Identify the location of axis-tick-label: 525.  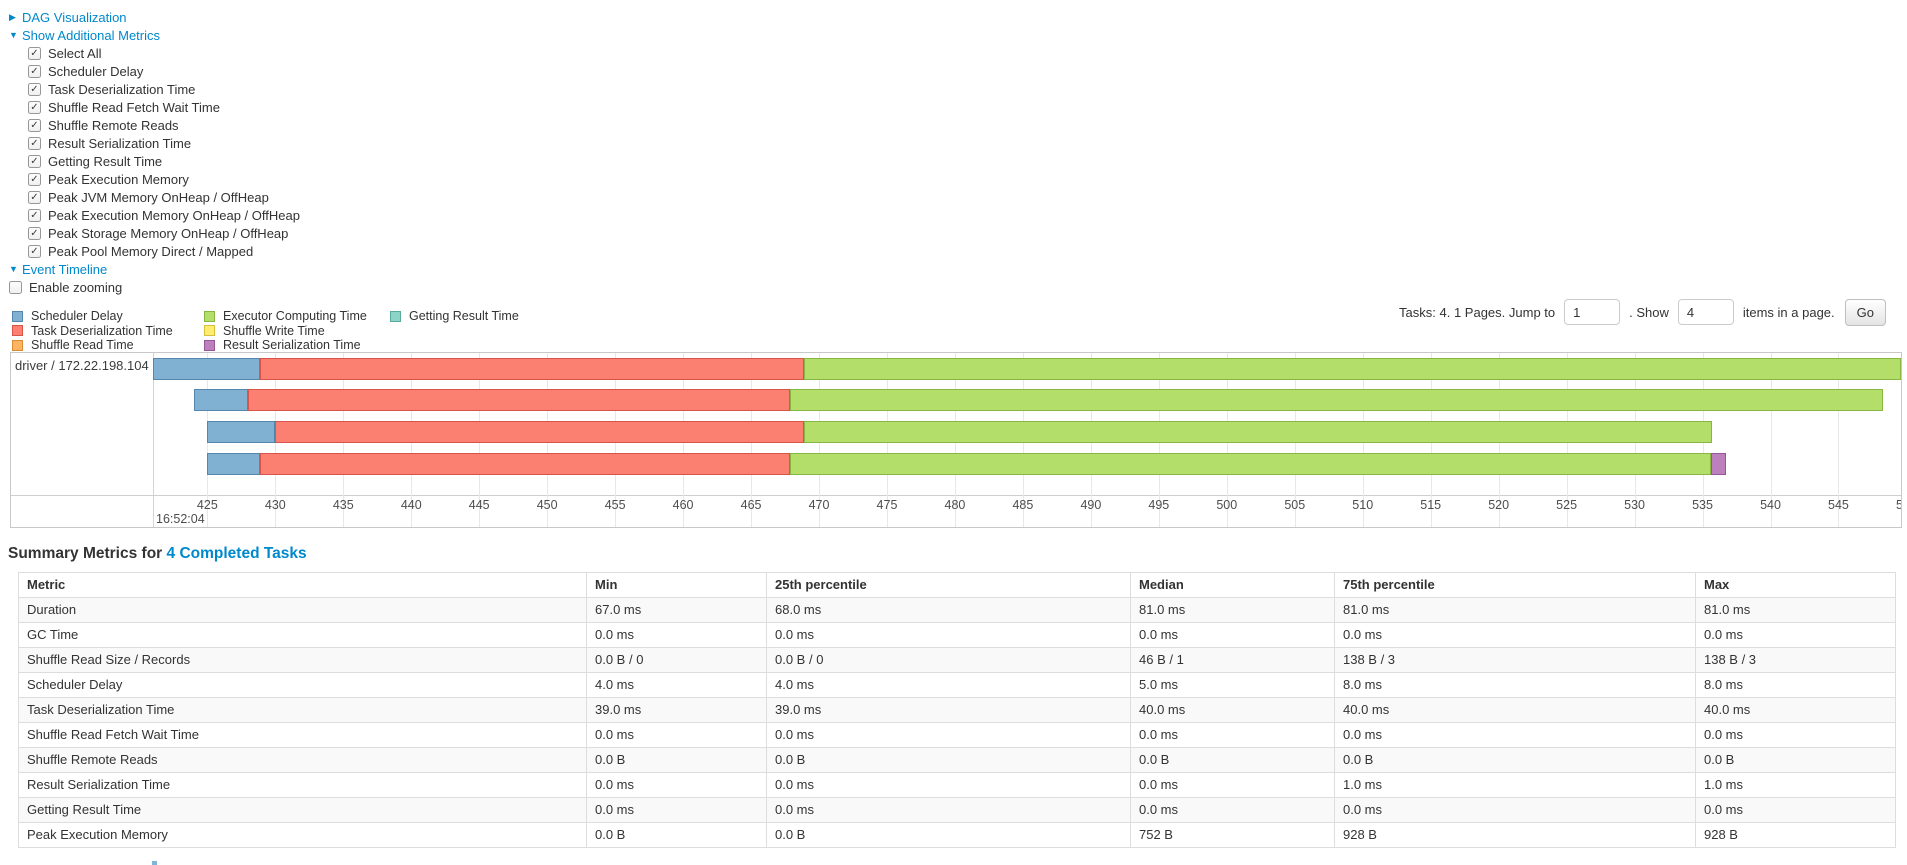
(1567, 505).